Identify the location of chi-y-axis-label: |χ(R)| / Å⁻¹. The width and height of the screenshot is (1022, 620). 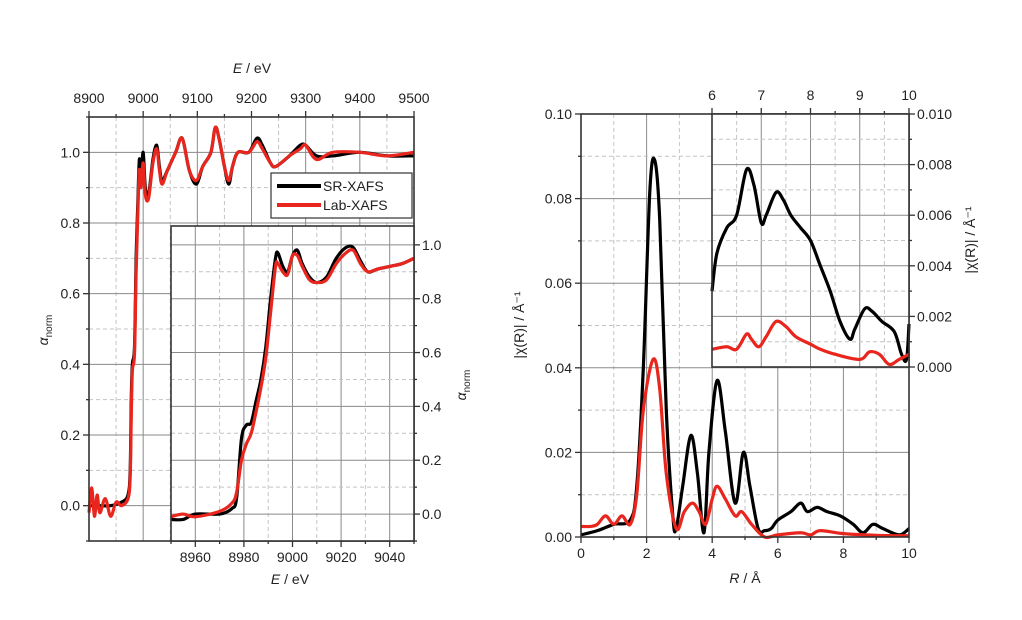
(519, 324).